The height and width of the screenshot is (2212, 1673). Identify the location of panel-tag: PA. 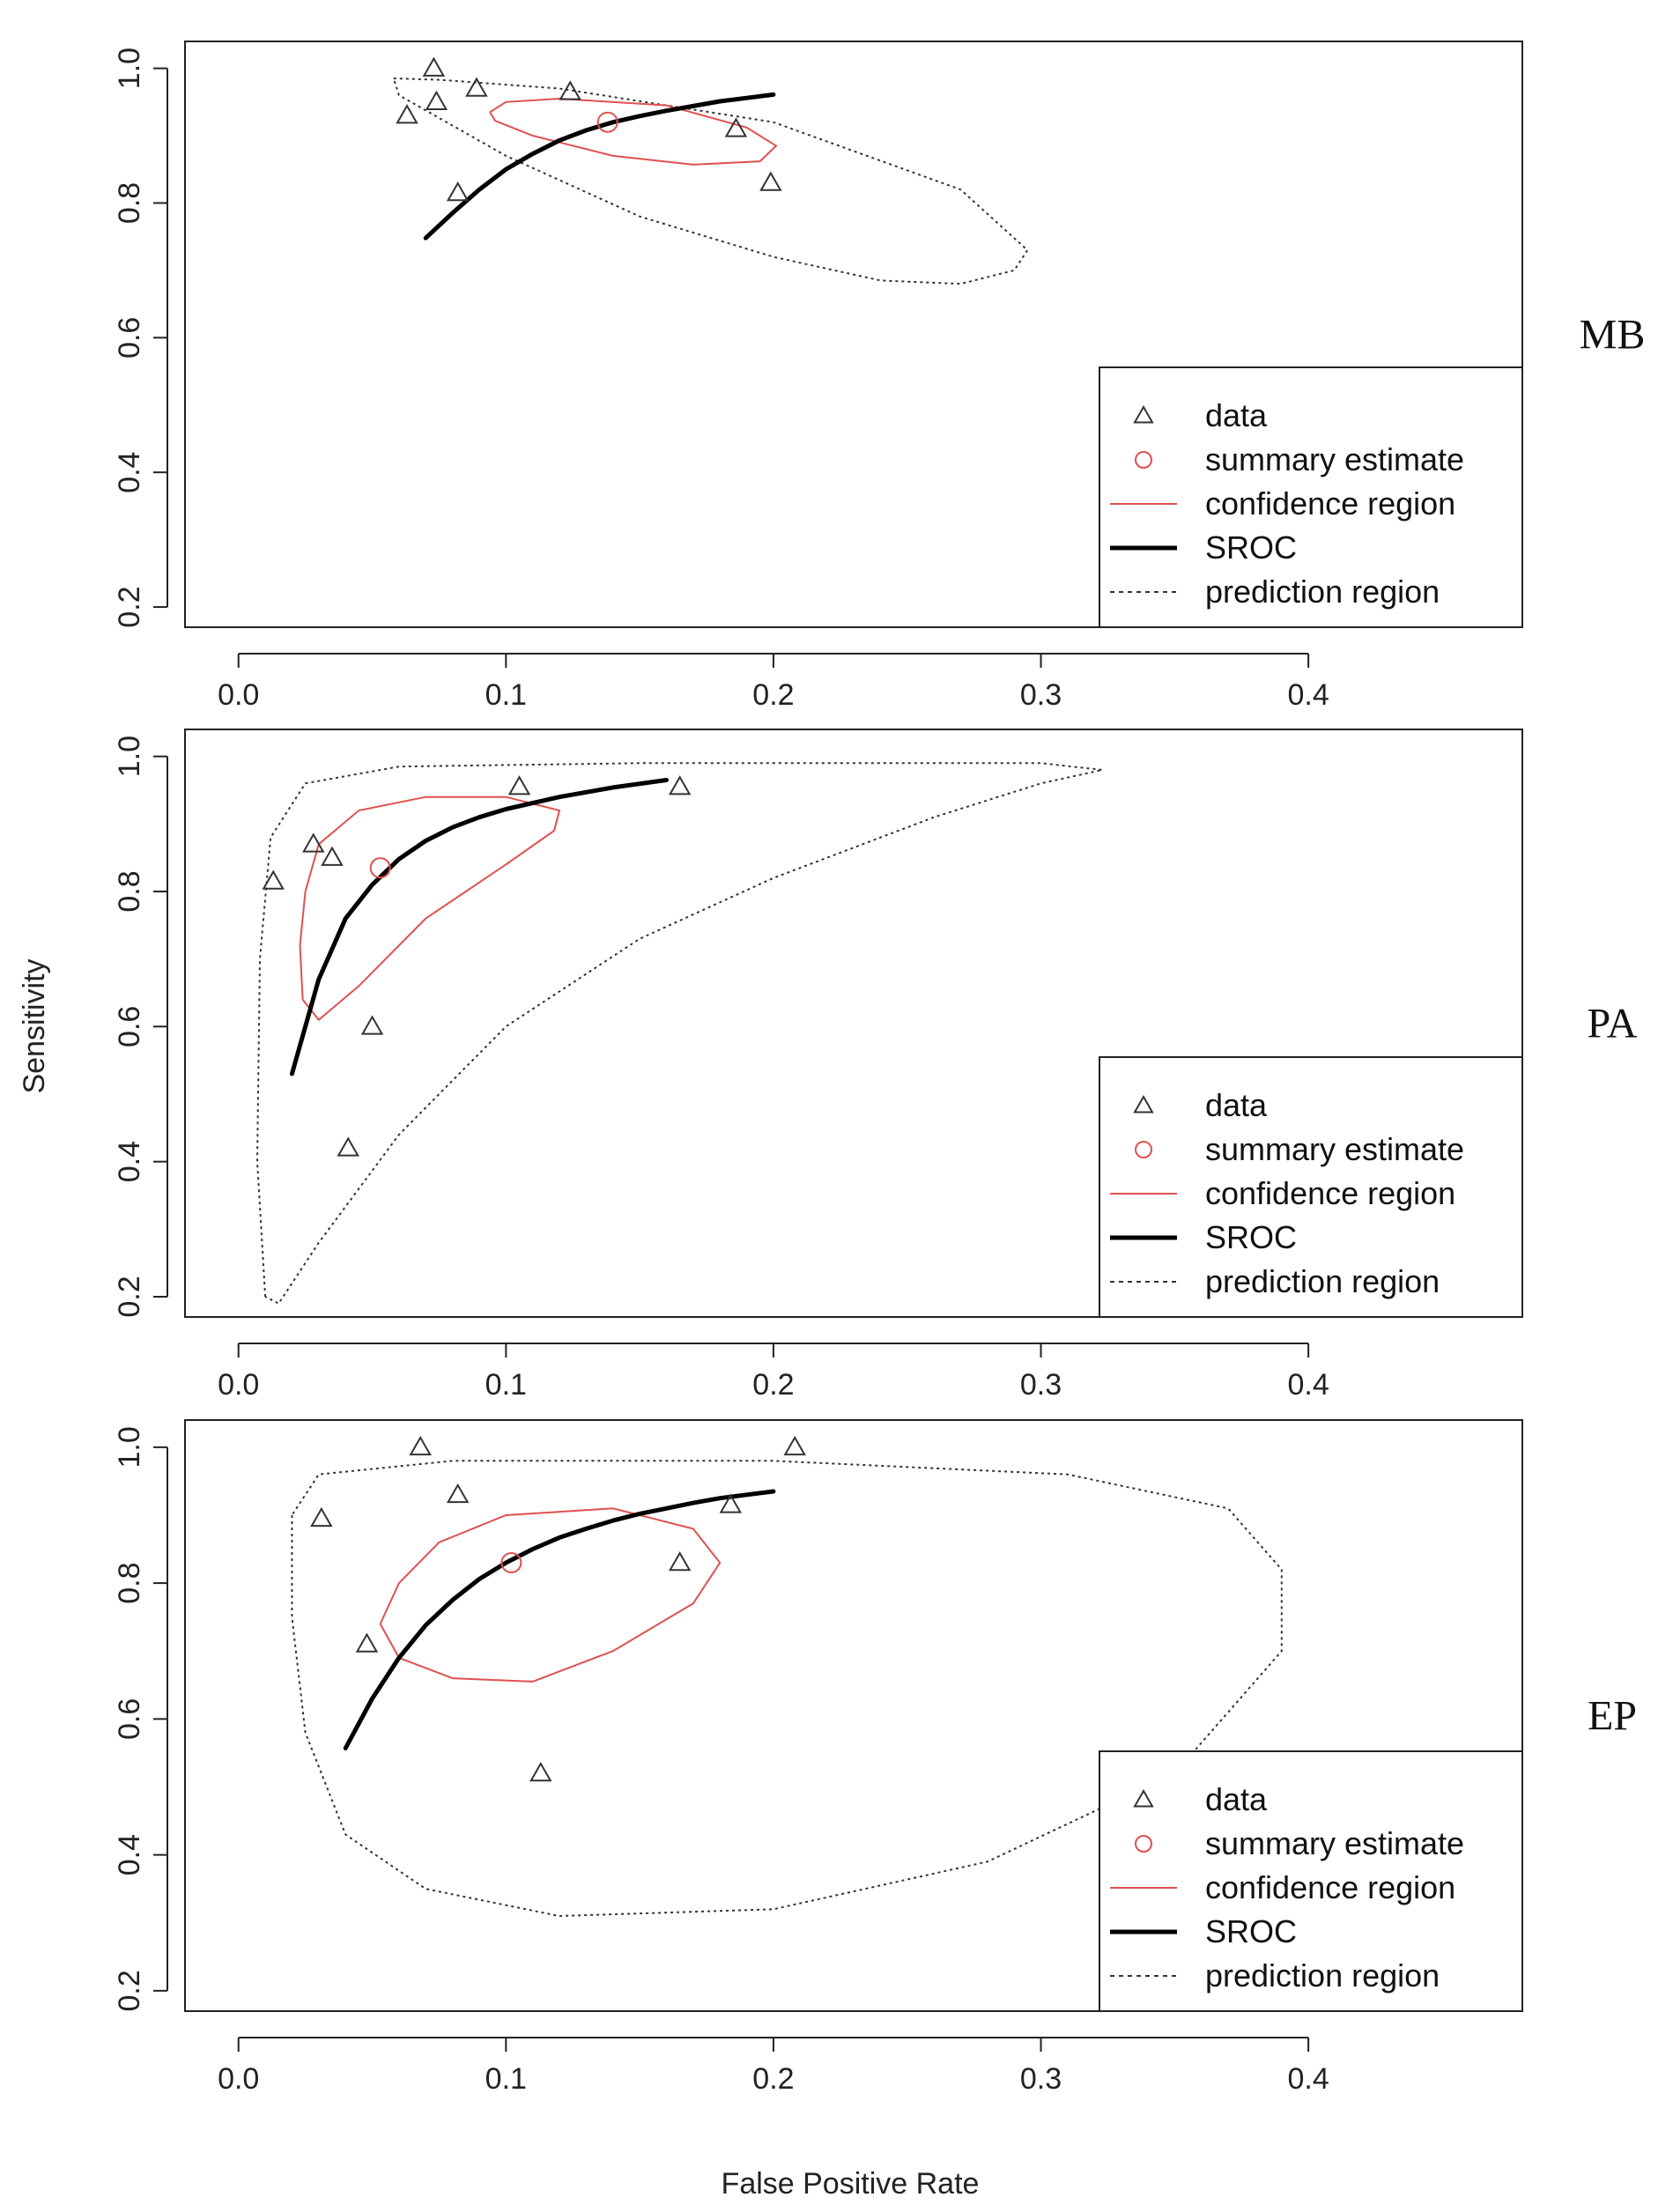
(1613, 1024).